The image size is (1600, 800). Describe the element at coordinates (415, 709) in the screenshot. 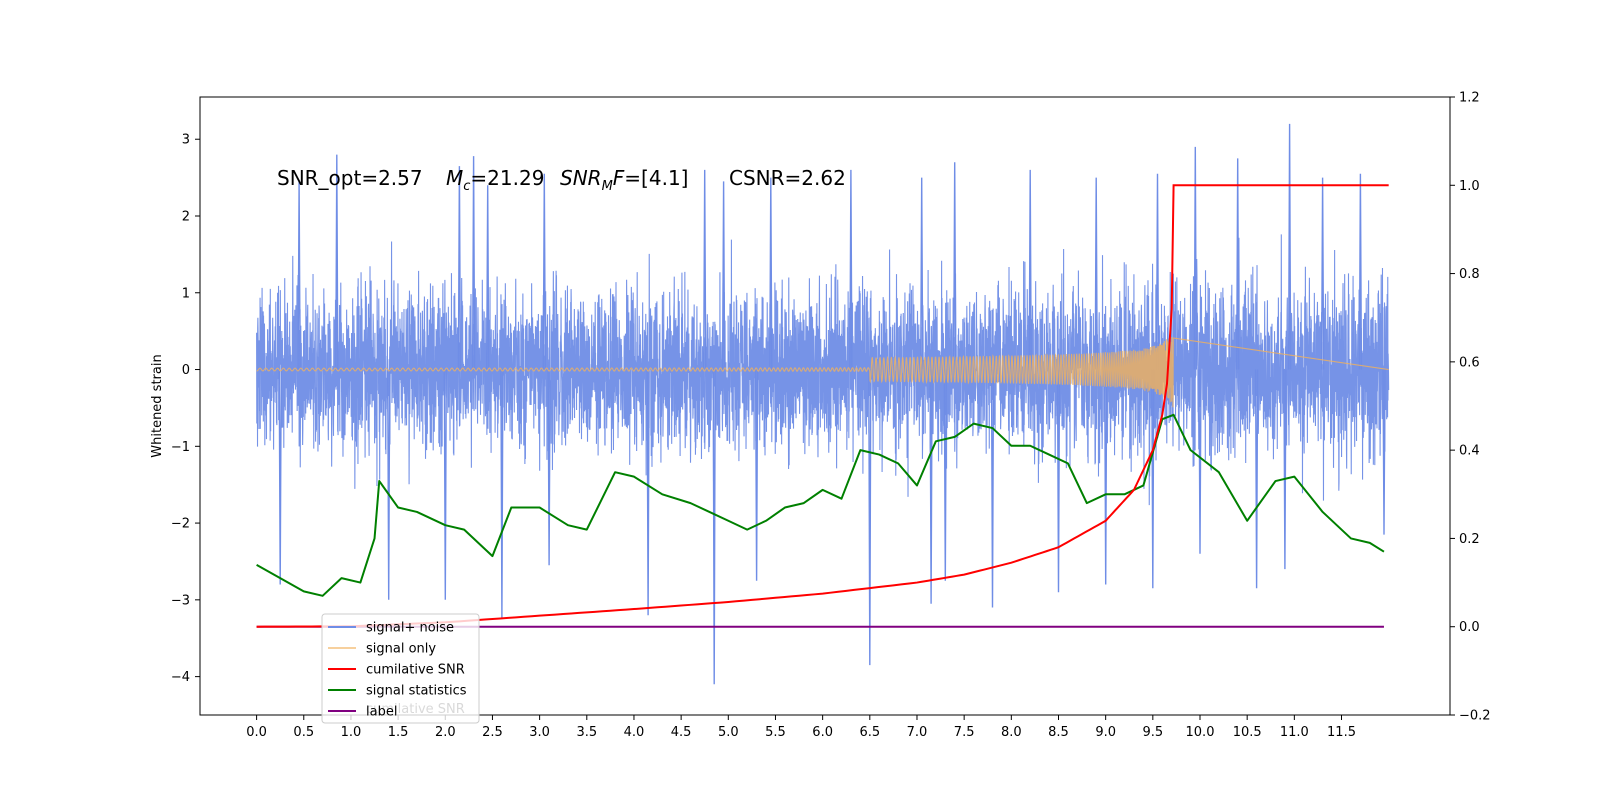

I see `legend-hidden-entry: cumilative SNR` at that location.